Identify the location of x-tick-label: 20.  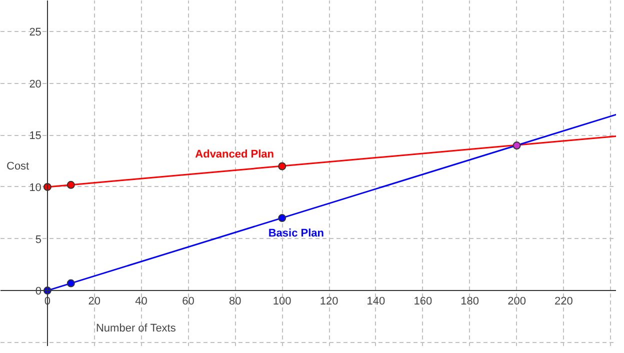
(94, 302).